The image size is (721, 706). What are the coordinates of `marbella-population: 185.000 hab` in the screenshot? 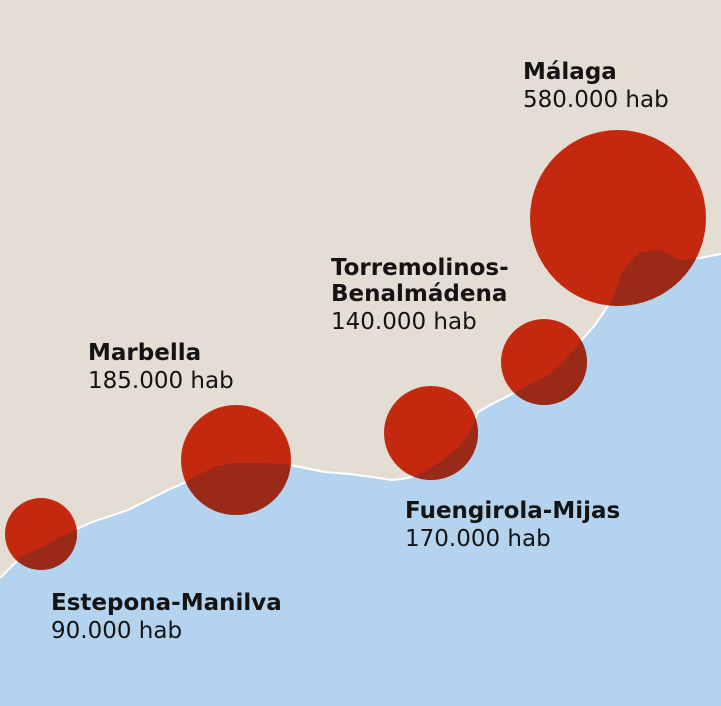 It's located at (161, 380).